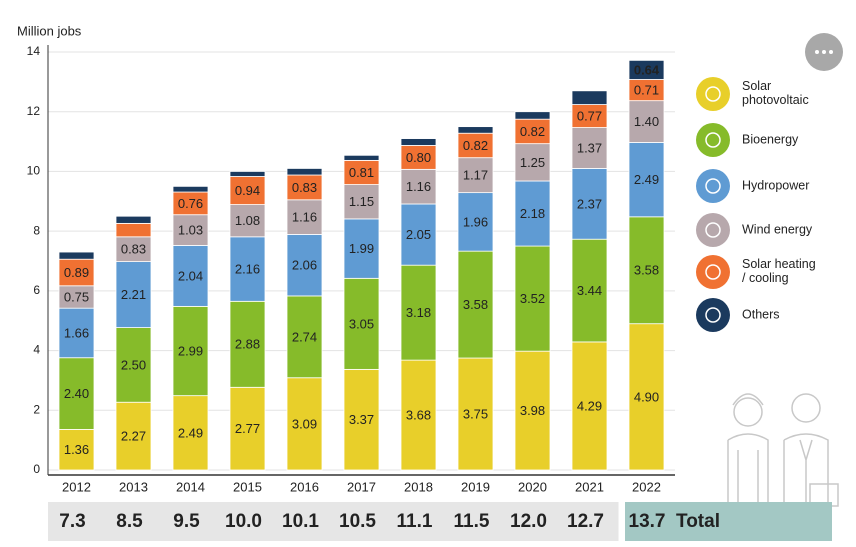  What do you see at coordinates (415, 521) in the screenshot?
I see `total-value: 11.1` at bounding box center [415, 521].